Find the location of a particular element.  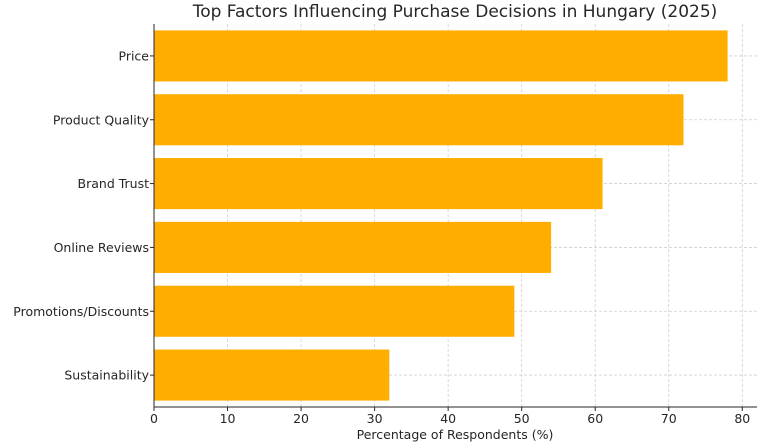

category-label: Promotions/Discounts is located at coordinates (81, 311).